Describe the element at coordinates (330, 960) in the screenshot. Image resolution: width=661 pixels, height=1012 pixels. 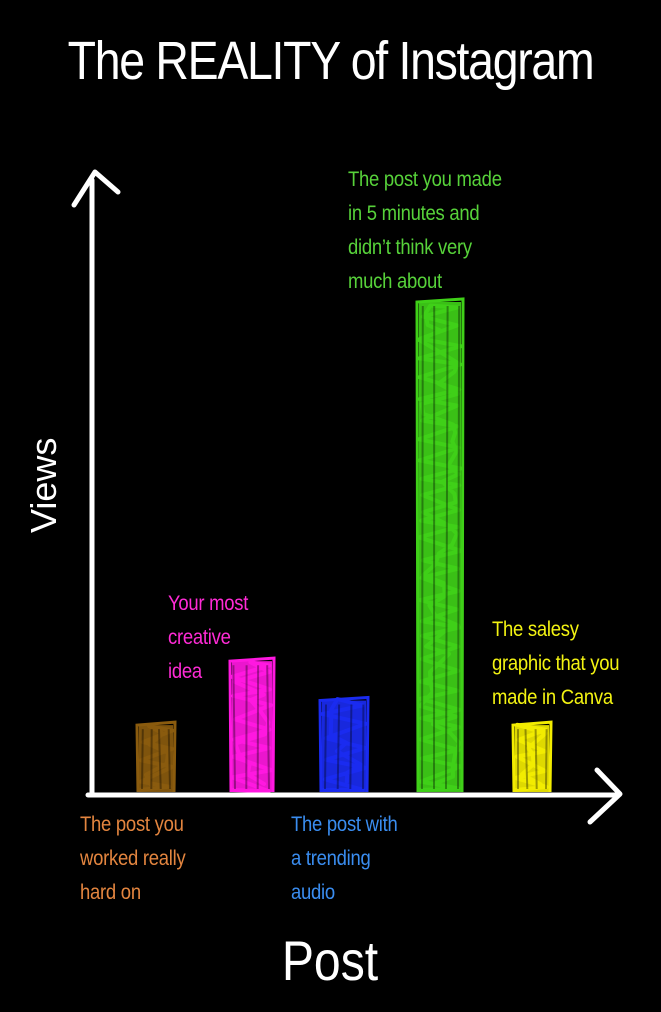
I see `x-axis-label: Post` at that location.